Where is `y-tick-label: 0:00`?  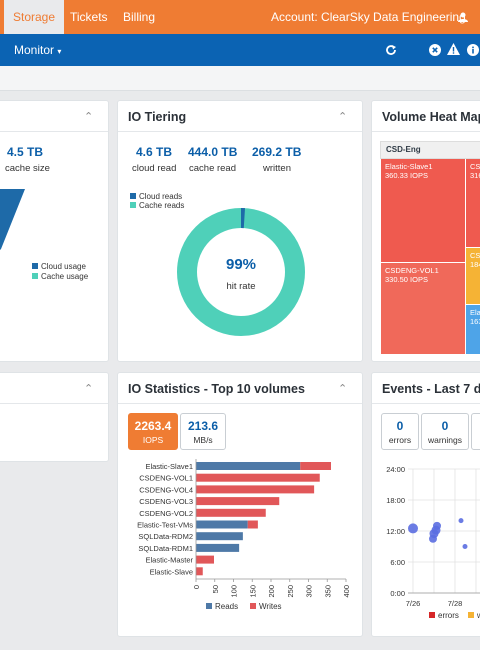 y-tick-label: 0:00 is located at coordinates (397, 593).